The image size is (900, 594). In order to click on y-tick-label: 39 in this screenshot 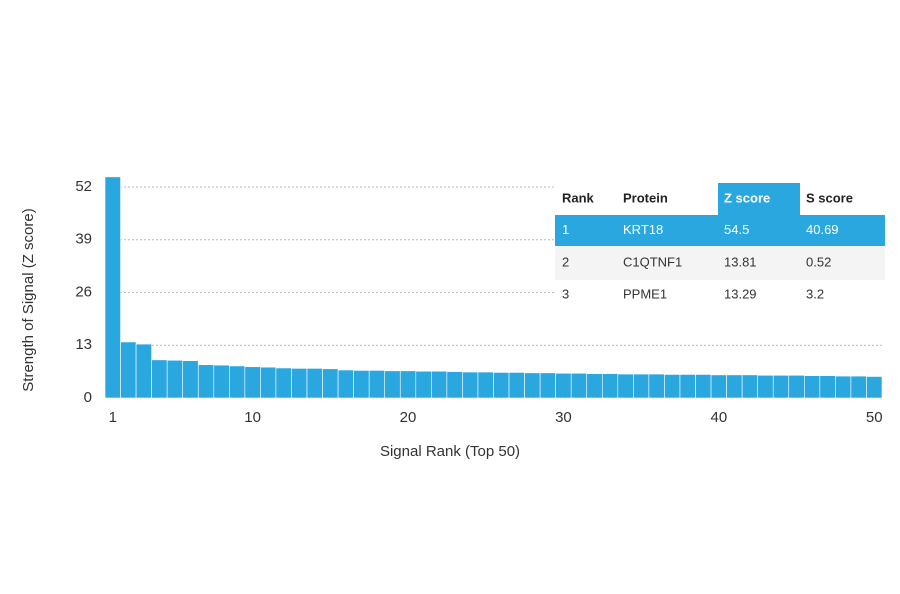, I will do `click(83, 239)`.